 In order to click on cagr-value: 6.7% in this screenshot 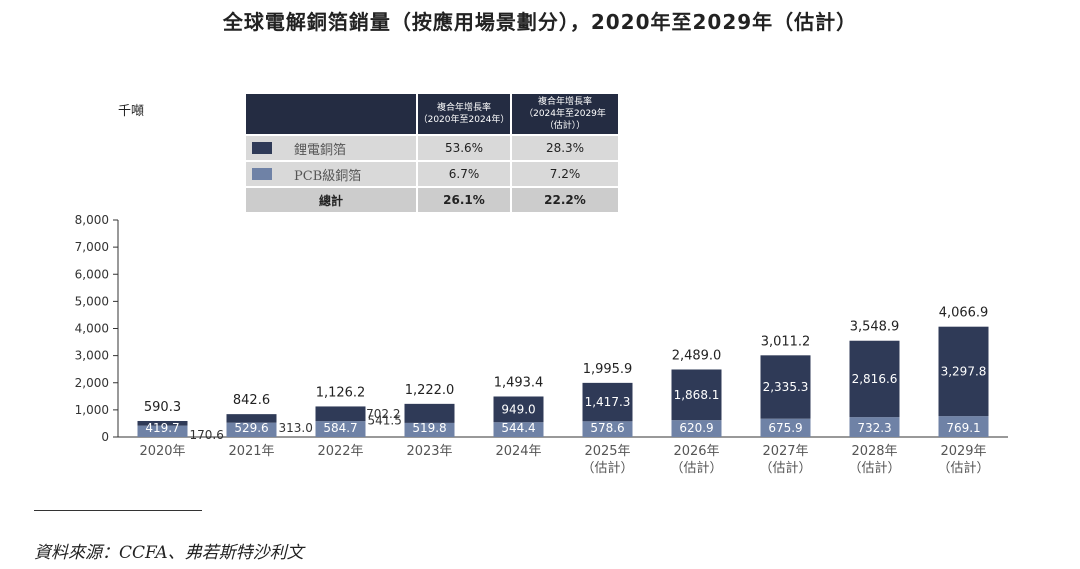, I will do `click(464, 173)`.